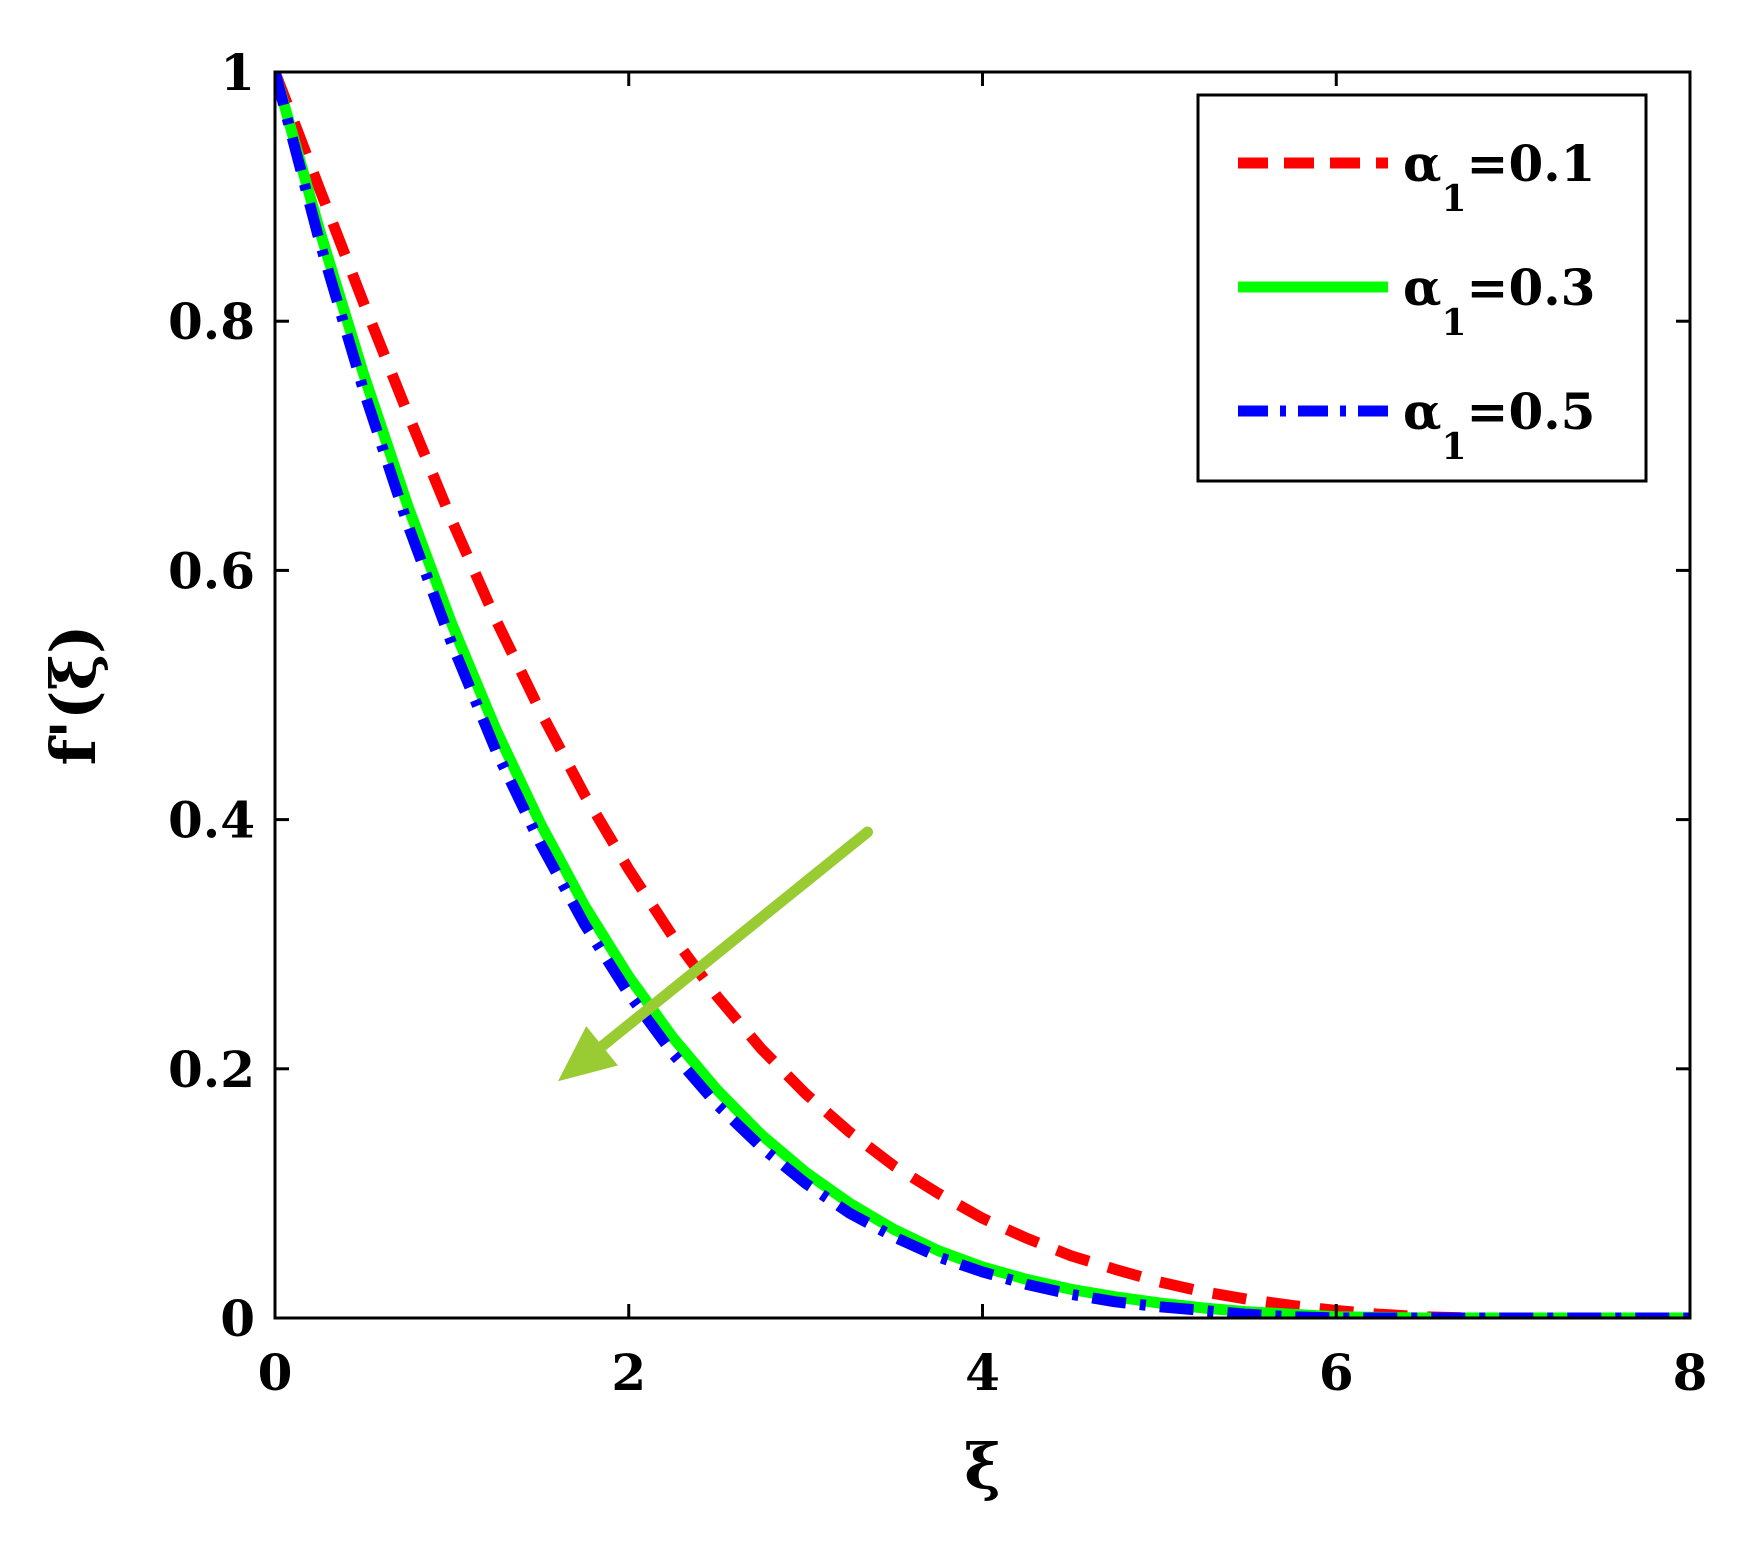 The image size is (1749, 1547). Describe the element at coordinates (1690, 1372) in the screenshot. I see `x-tick-label: 8` at that location.